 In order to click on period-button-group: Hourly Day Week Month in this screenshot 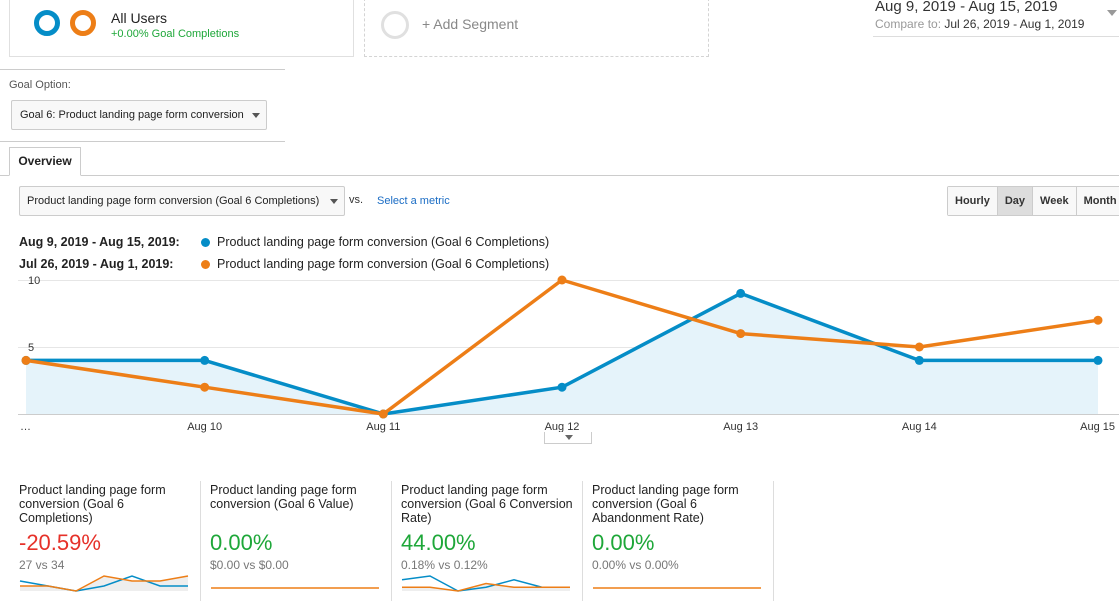, I will do `click(1033, 201)`.